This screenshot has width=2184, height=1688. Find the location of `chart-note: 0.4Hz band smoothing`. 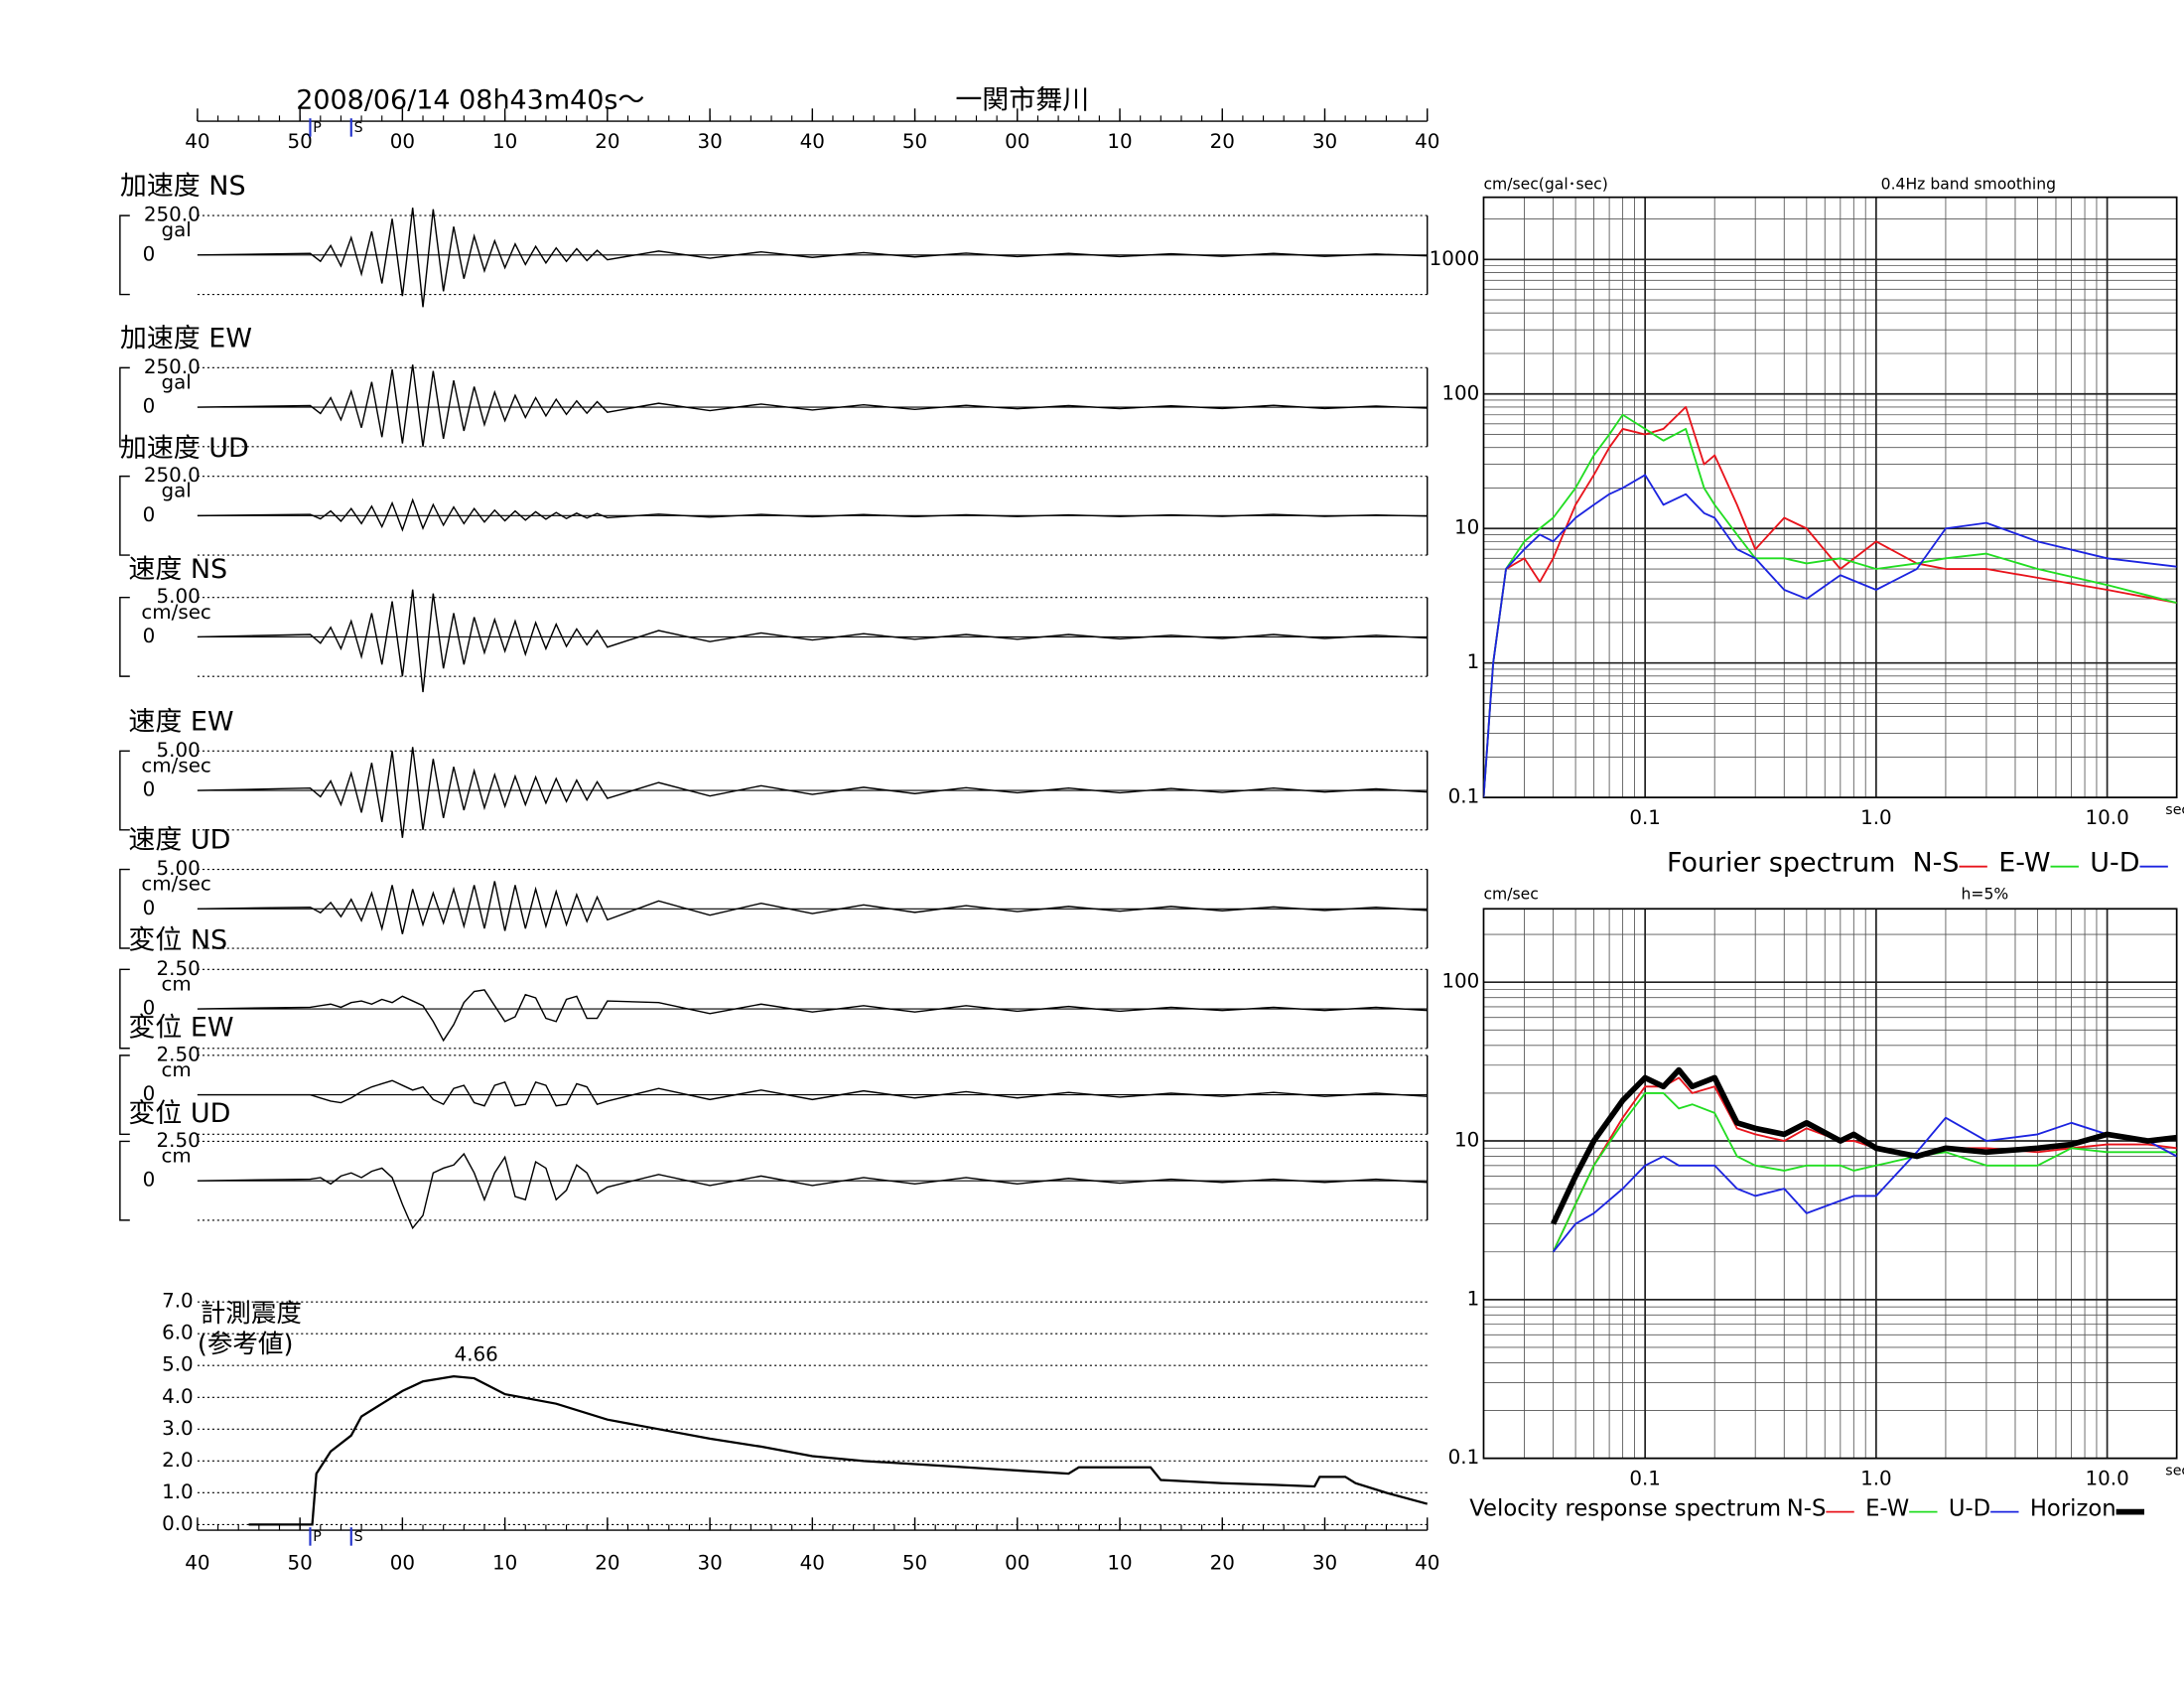

chart-note: 0.4Hz band smoothing is located at coordinates (1968, 184).